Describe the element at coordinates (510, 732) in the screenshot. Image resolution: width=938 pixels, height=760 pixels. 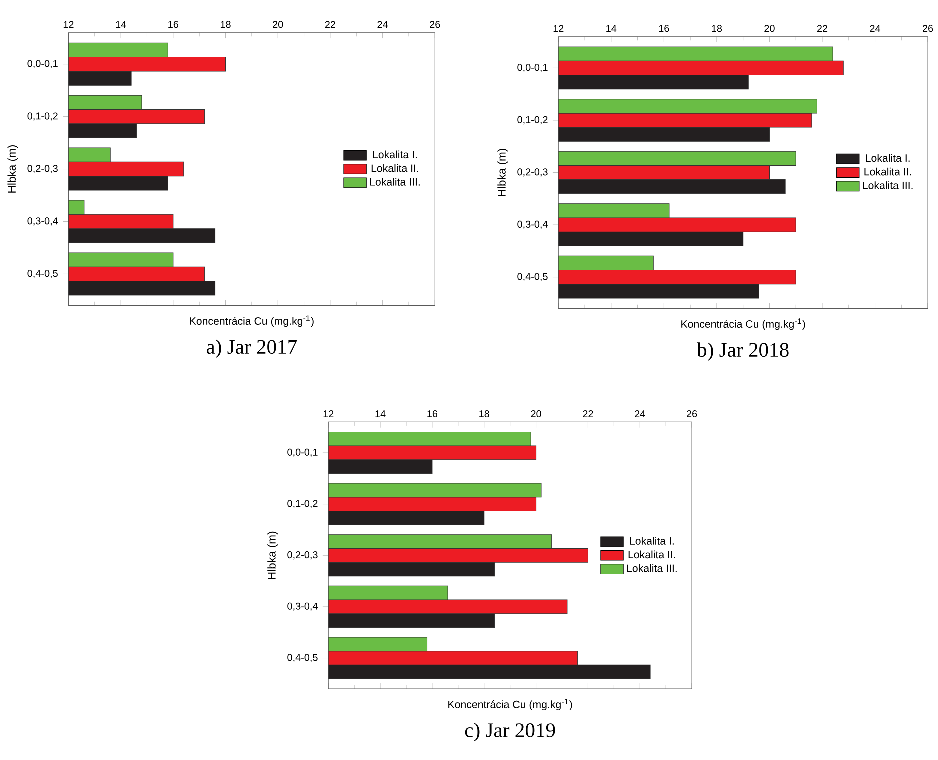
I see `text: c) Jar 2019` at that location.